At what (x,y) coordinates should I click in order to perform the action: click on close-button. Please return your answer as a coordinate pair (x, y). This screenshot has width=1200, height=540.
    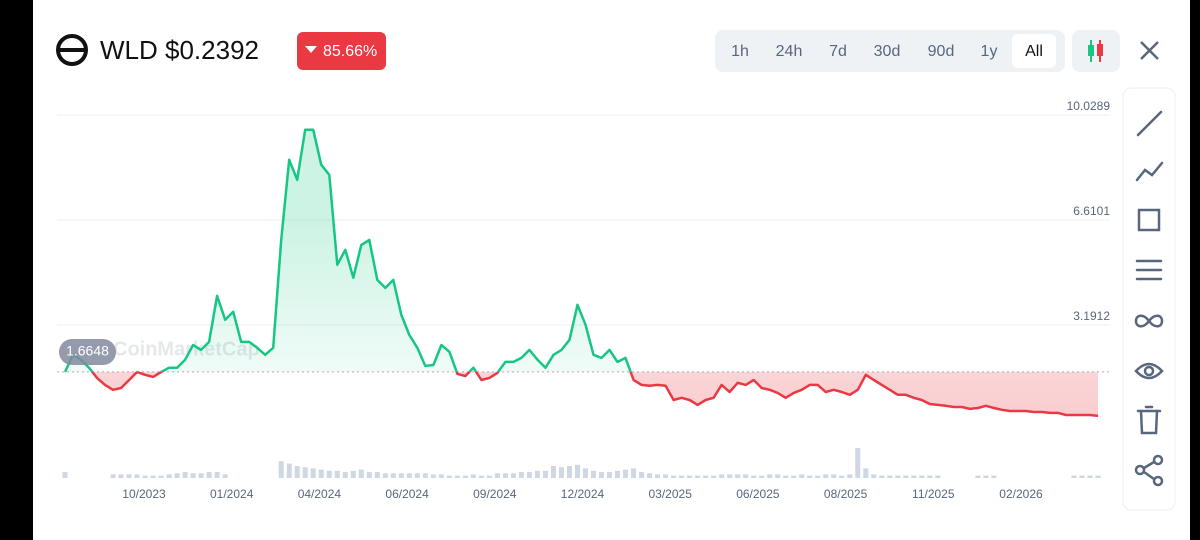
    Looking at the image, I should click on (1149, 50).